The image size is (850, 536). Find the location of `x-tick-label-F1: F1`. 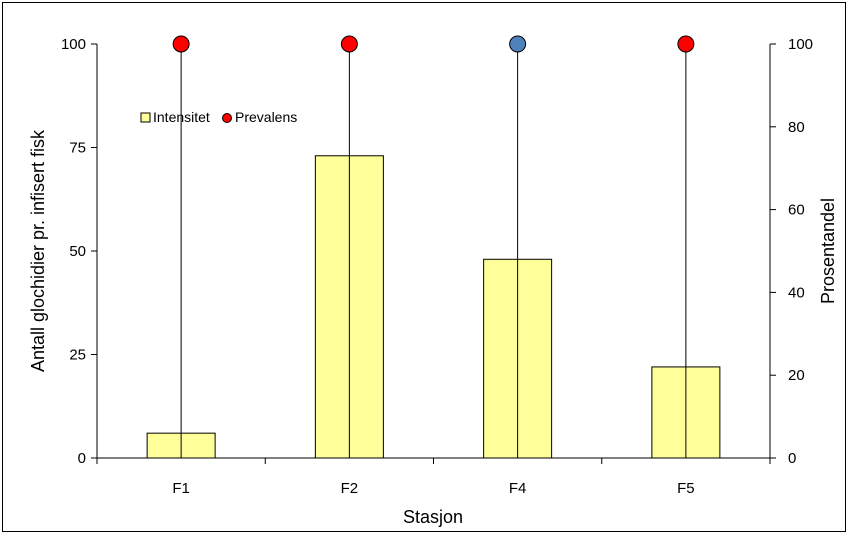

x-tick-label-F1: F1 is located at coordinates (181, 488).